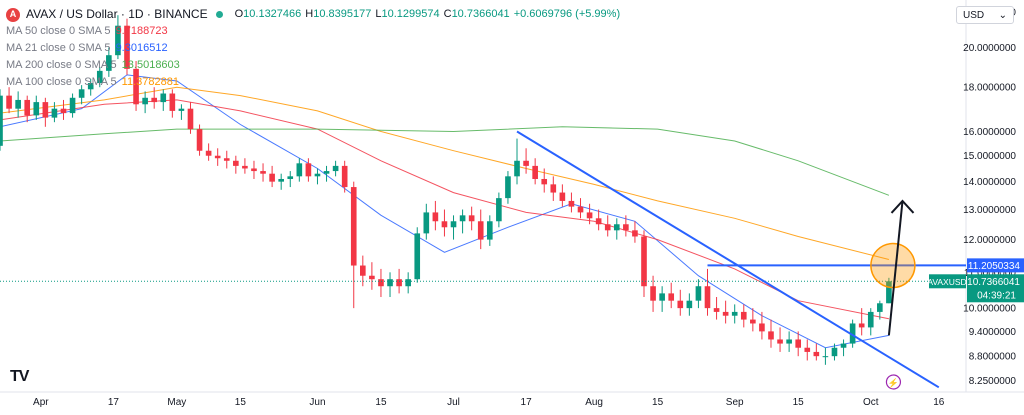 This screenshot has width=1024, height=415. What do you see at coordinates (993, 332) in the screenshot?
I see `y-tick-label: 9.4000000` at bounding box center [993, 332].